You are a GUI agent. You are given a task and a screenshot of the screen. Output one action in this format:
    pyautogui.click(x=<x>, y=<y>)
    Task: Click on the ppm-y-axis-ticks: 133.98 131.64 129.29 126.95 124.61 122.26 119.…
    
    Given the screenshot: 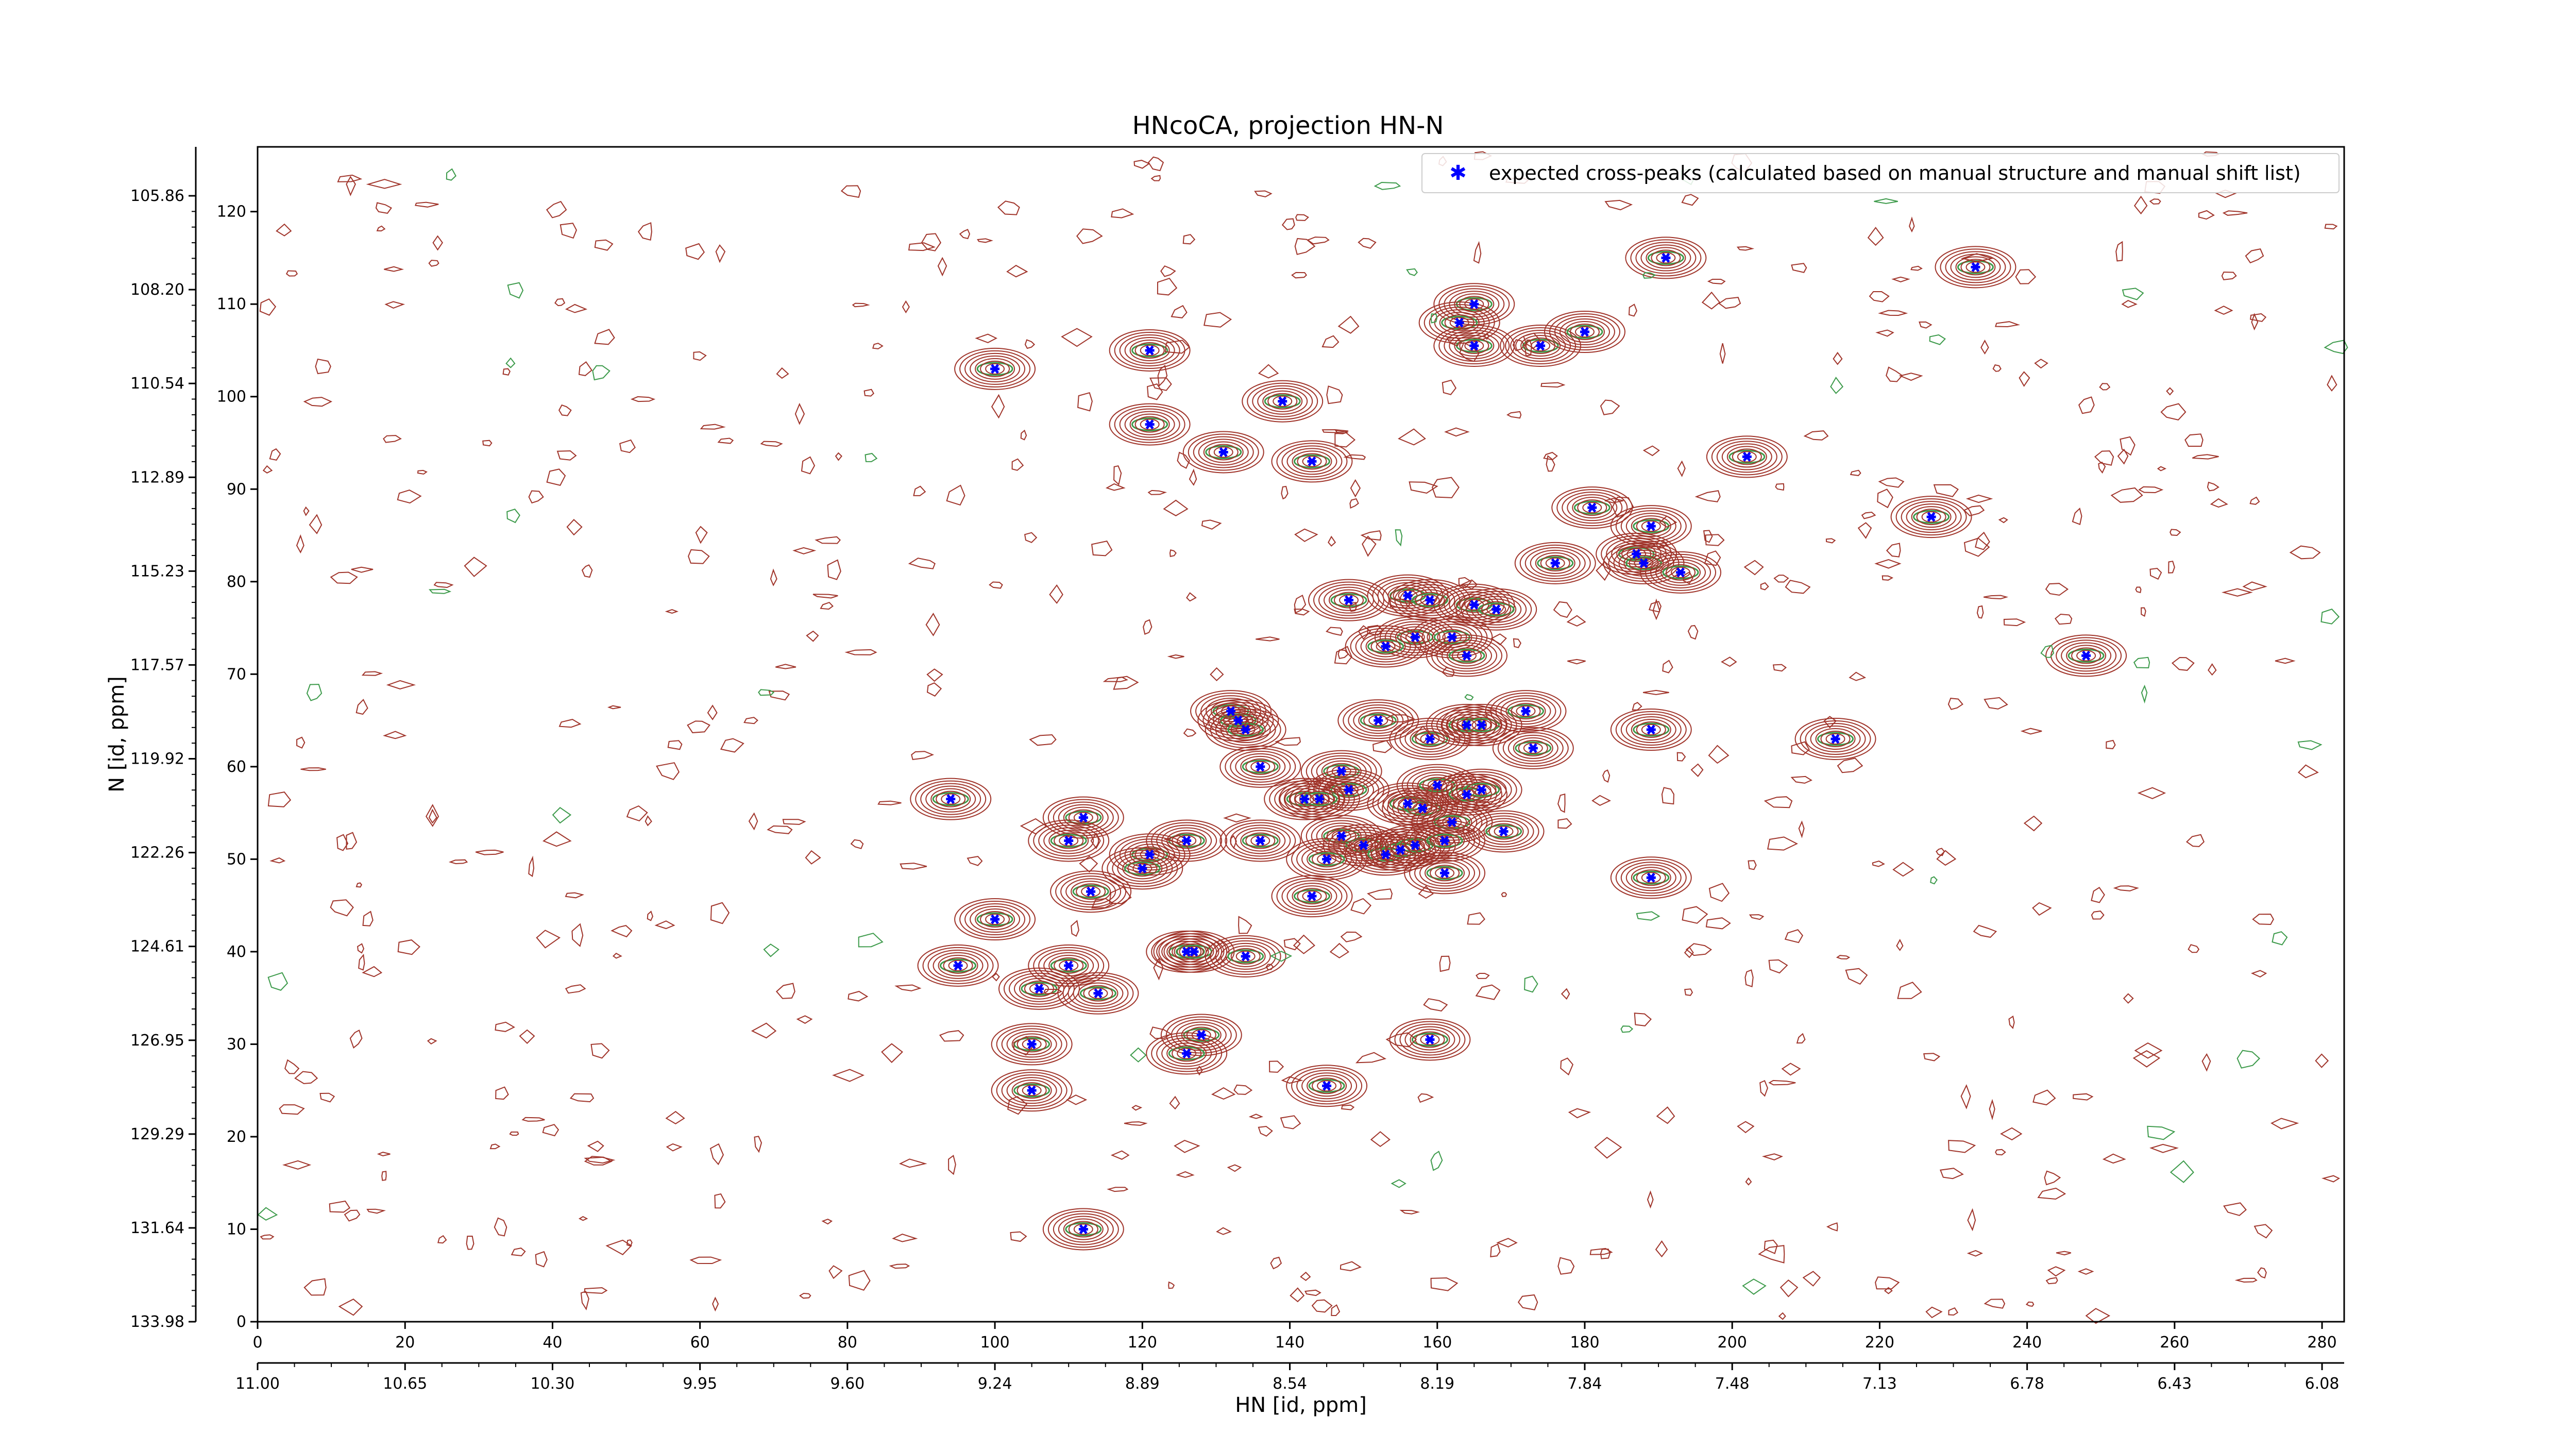 What is the action you would take?
    pyautogui.click(x=163, y=759)
    